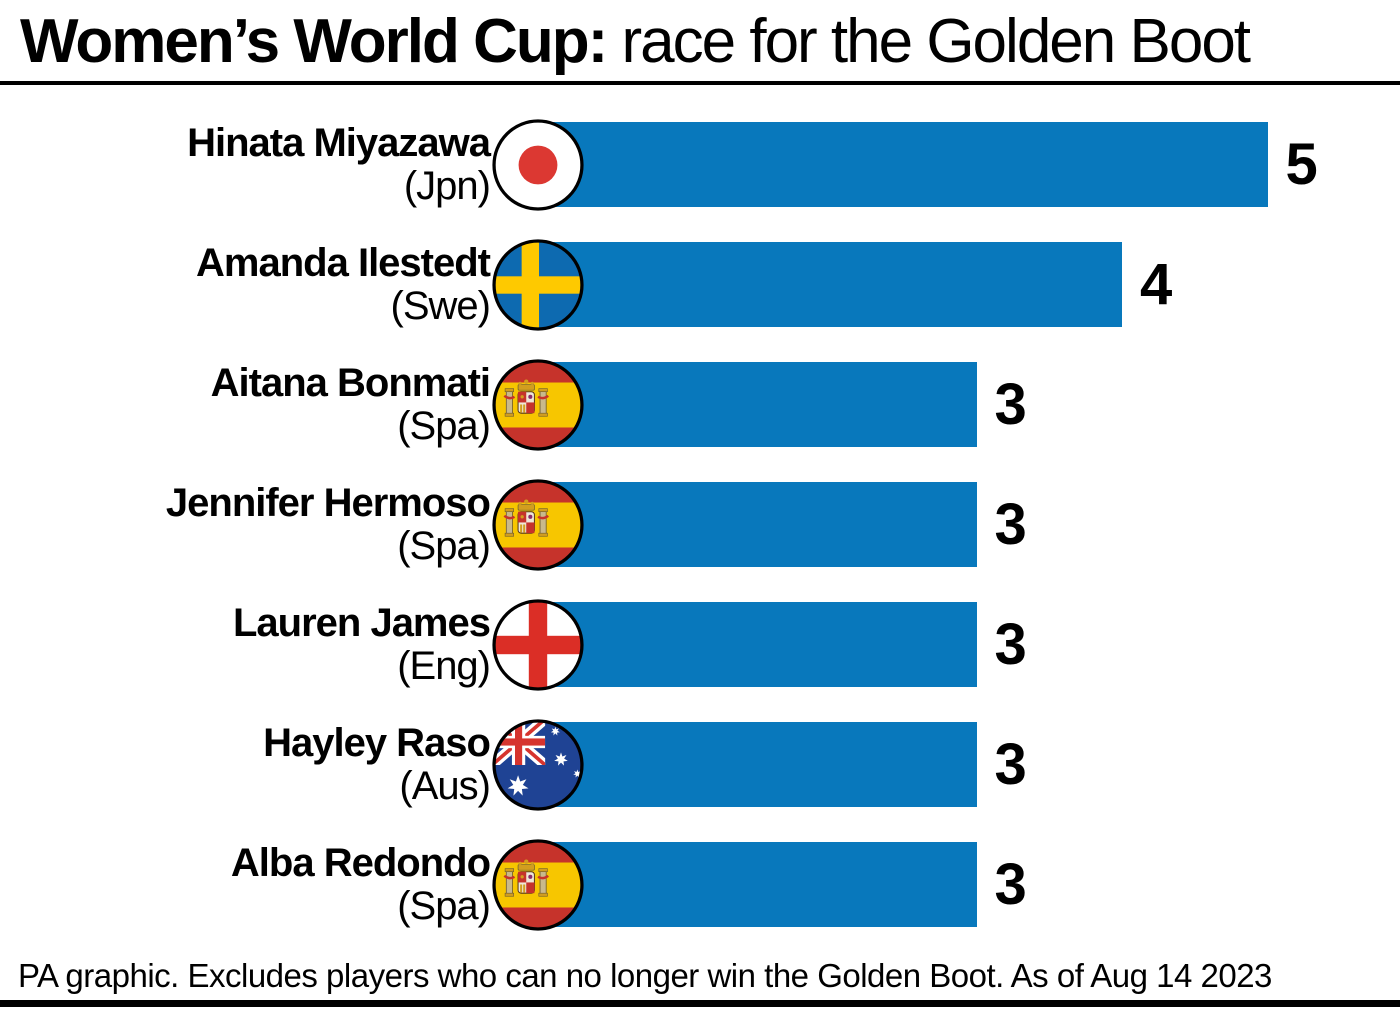 This screenshot has width=1400, height=1014. Describe the element at coordinates (343, 262) in the screenshot. I see `player-name: Amanda Ilestedt` at that location.